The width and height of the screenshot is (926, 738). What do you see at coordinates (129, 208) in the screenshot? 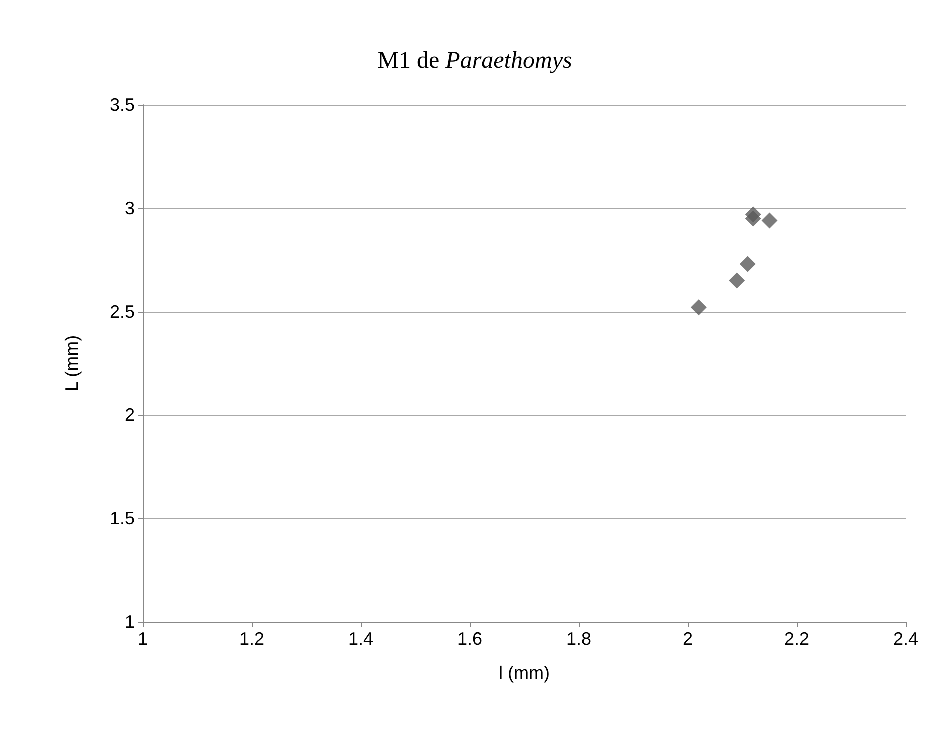
I see `y-tick-label: 3` at bounding box center [129, 208].